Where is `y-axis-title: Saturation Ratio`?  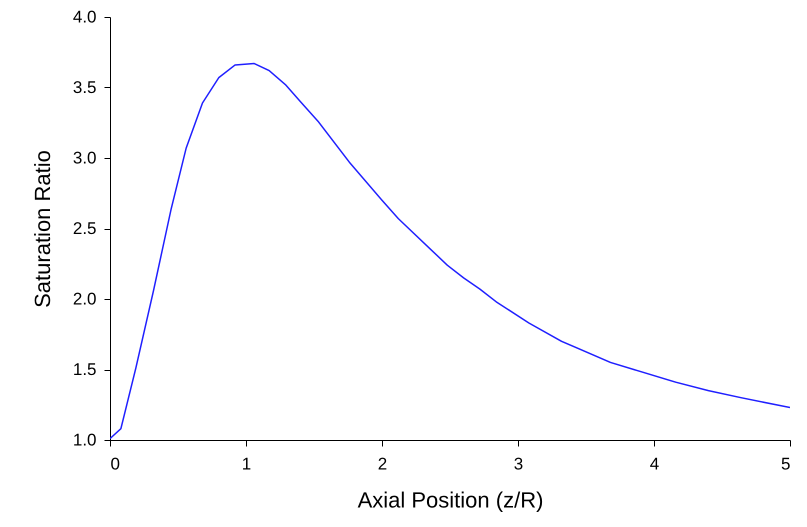
y-axis-title: Saturation Ratio is located at coordinates (42, 229).